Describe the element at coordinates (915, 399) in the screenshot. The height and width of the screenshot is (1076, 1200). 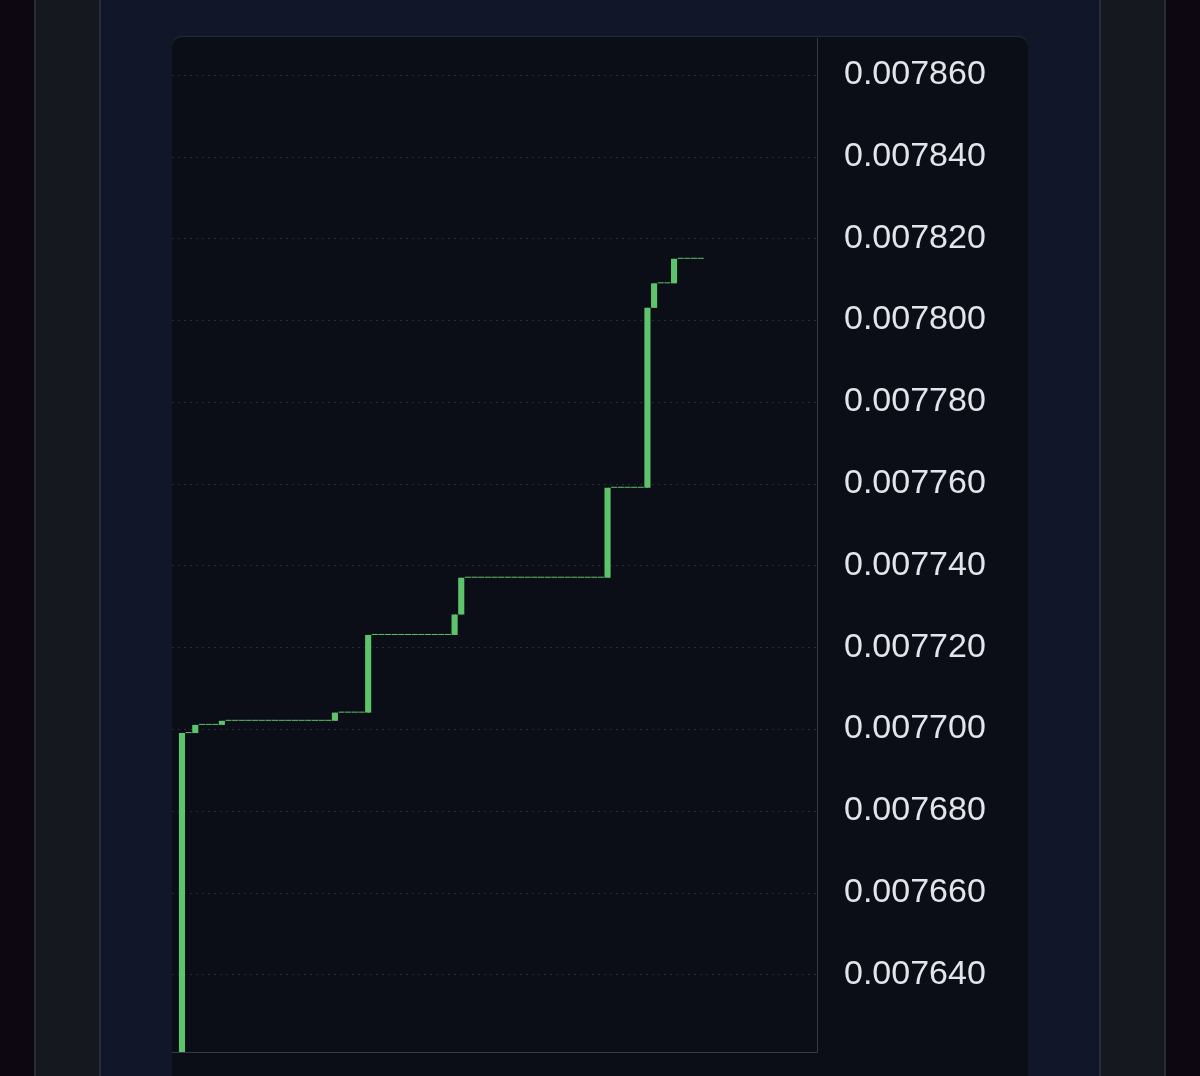
I see `y-tick-label: 0.007780` at that location.